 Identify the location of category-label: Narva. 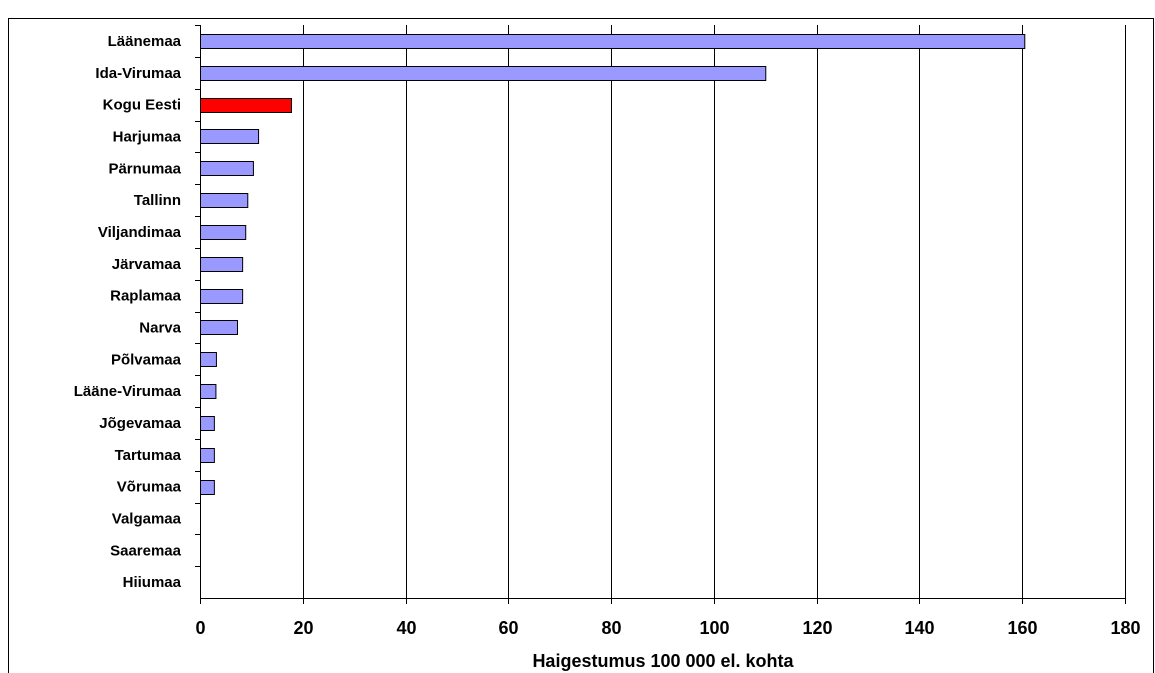
(160, 327).